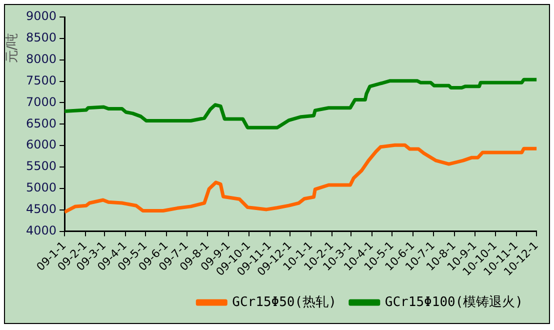 The width and height of the screenshot is (554, 330). I want to click on y-tick-label: 8500, so click(41, 37).